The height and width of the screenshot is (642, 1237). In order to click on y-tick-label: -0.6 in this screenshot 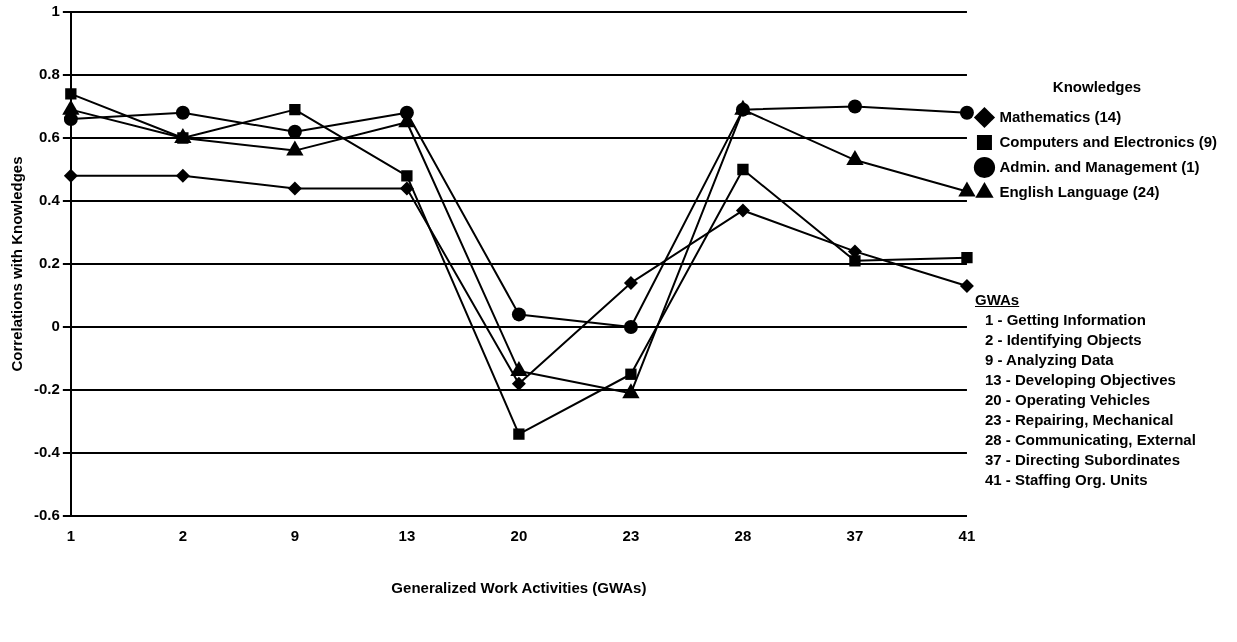, I will do `click(46, 515)`.